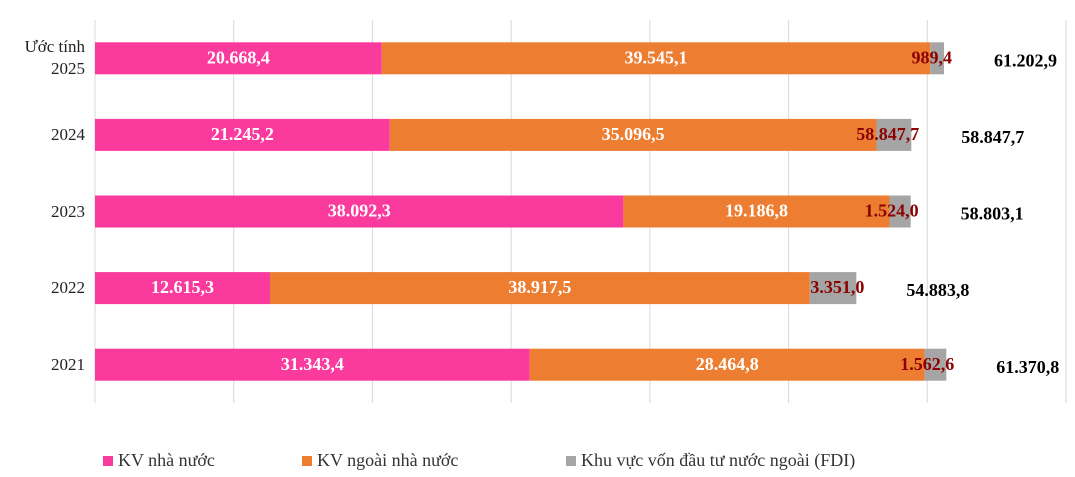  I want to click on total-label: 58.803,1, so click(992, 214).